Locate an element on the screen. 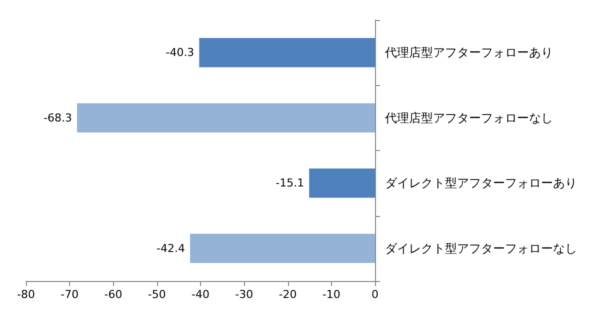 Image resolution: width=593 pixels, height=321 pixels. data-label: -15.1 is located at coordinates (290, 183).